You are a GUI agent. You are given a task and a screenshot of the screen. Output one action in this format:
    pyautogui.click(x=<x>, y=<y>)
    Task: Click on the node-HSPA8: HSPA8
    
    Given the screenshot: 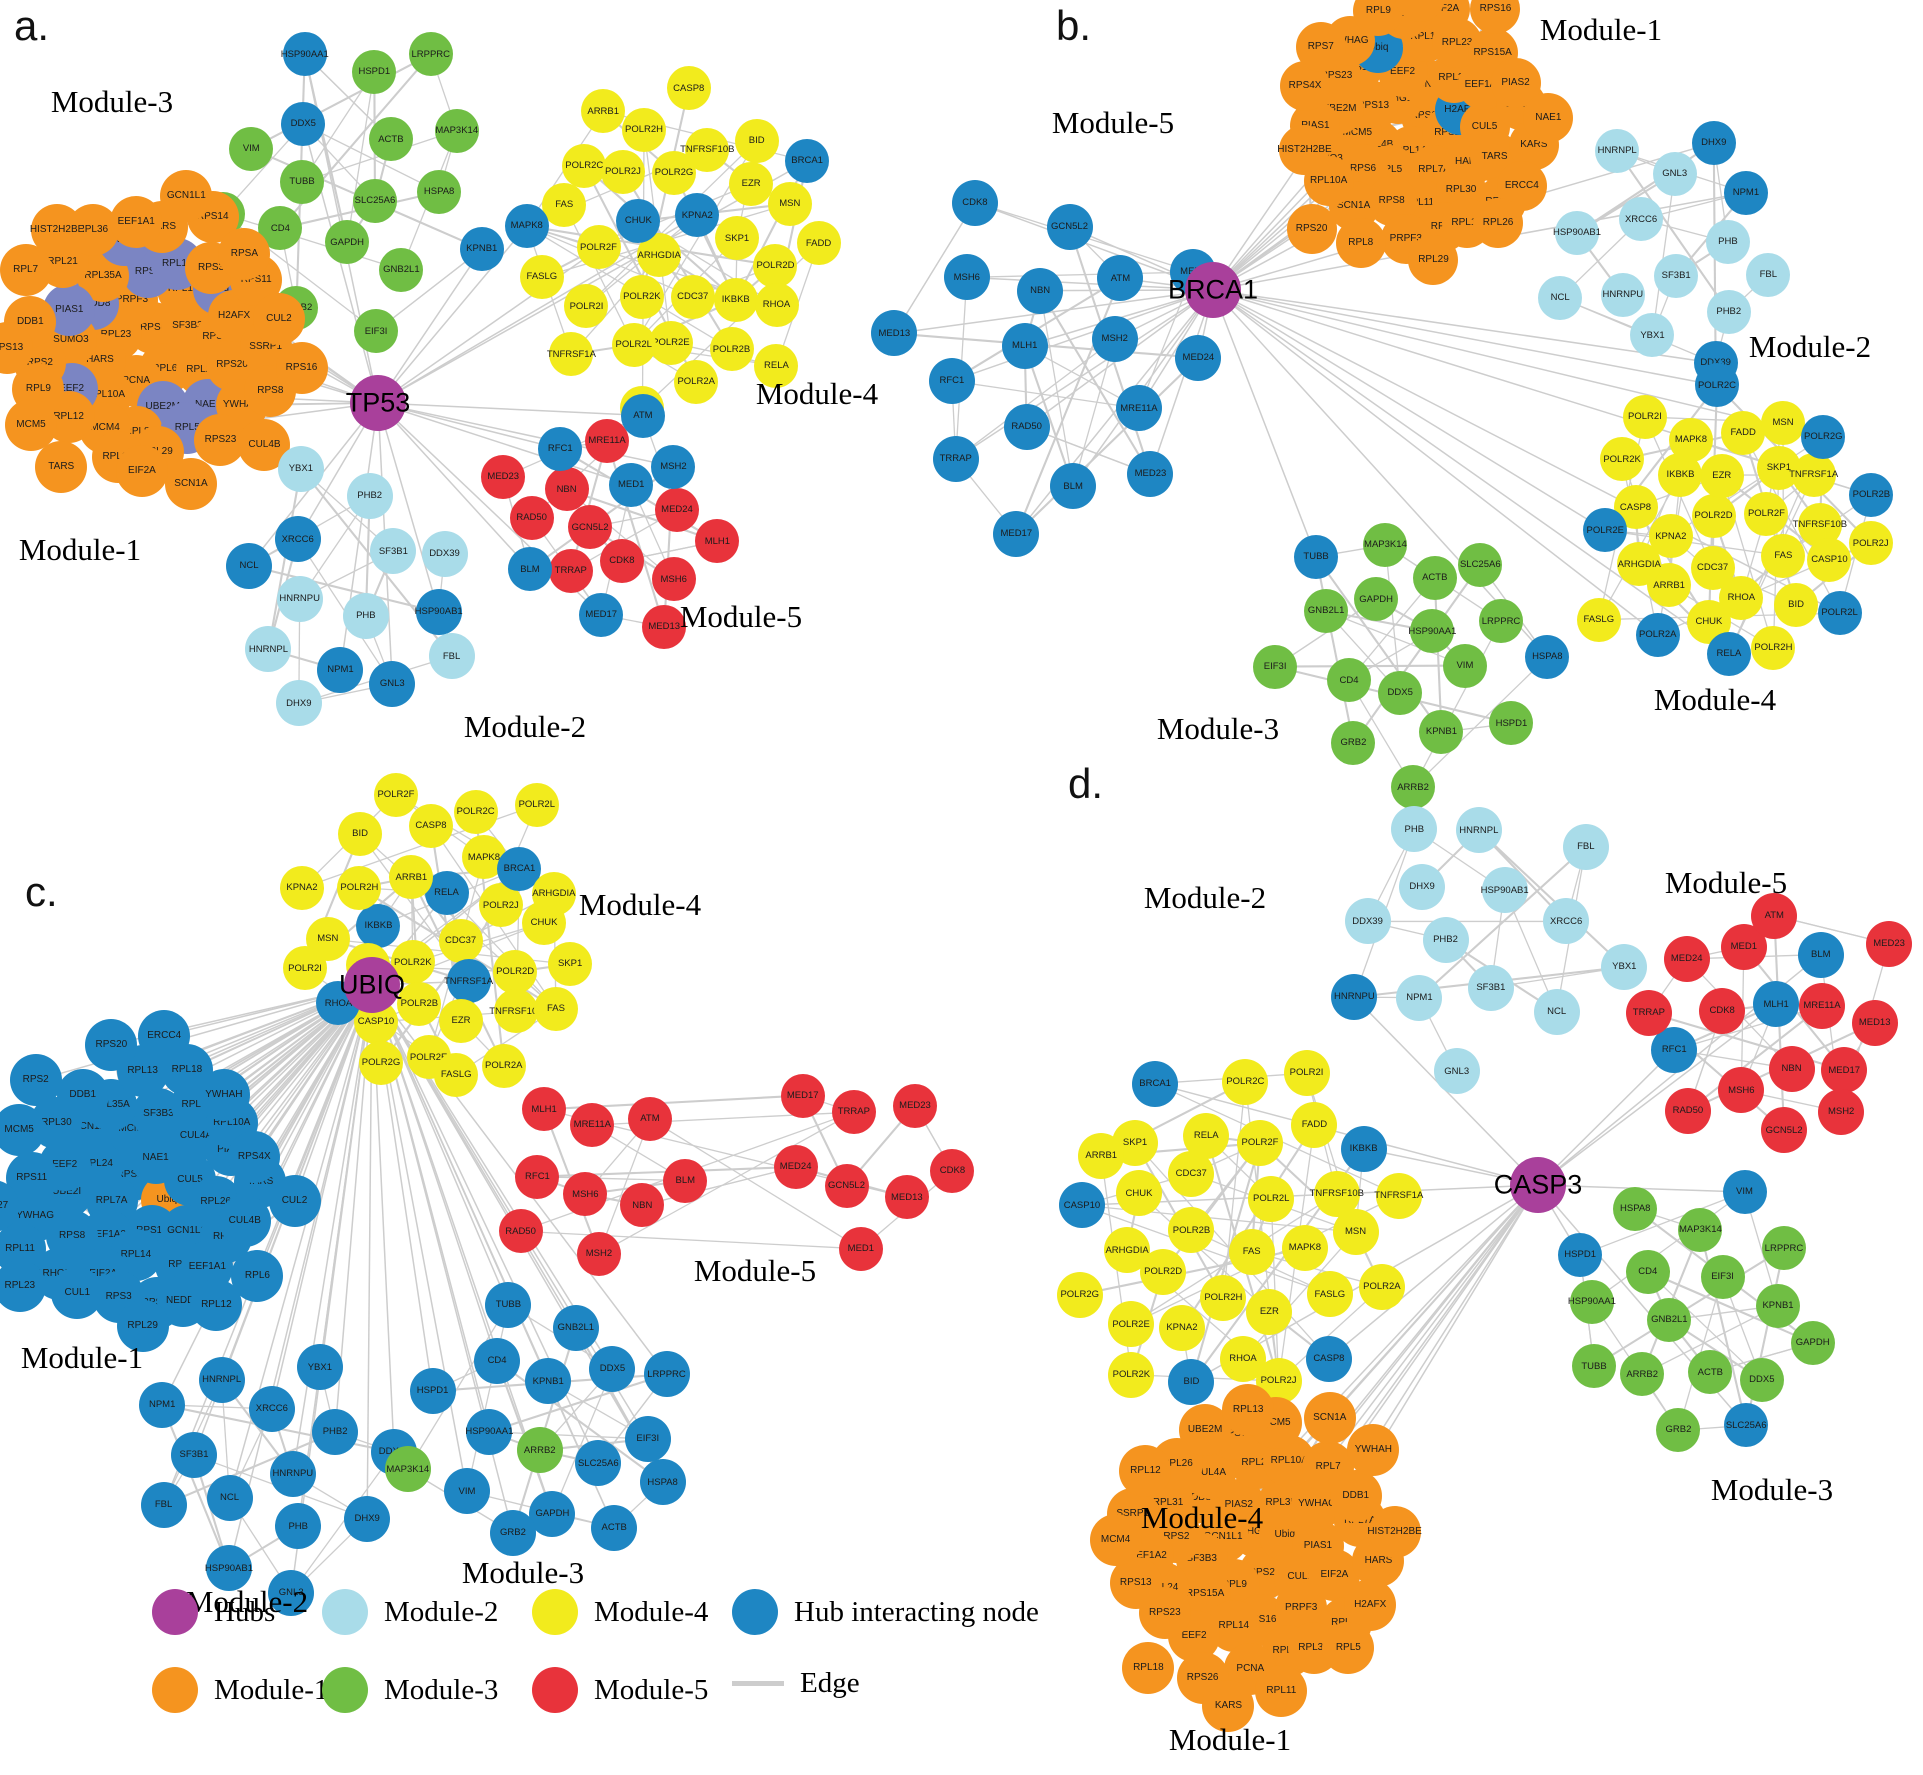 What is the action you would take?
    pyautogui.click(x=1547, y=657)
    